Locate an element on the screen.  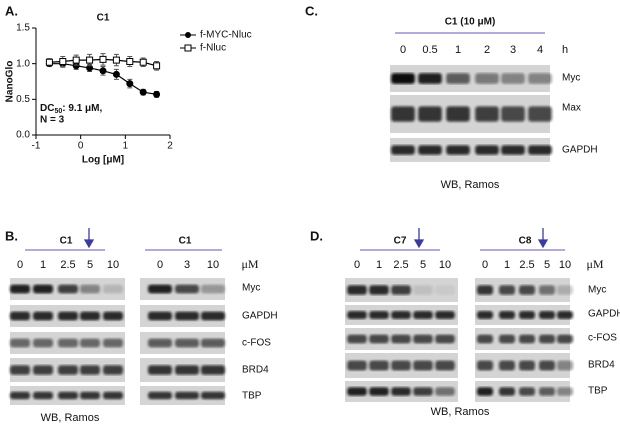
annotation-text: : 9.1 μM, is located at coordinates (82, 108).